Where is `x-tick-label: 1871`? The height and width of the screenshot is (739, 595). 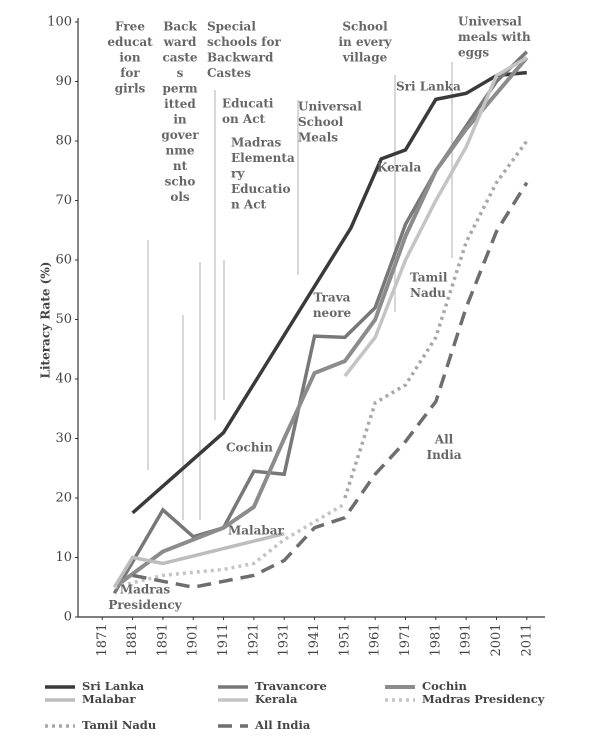 x-tick-label: 1871 is located at coordinates (102, 639).